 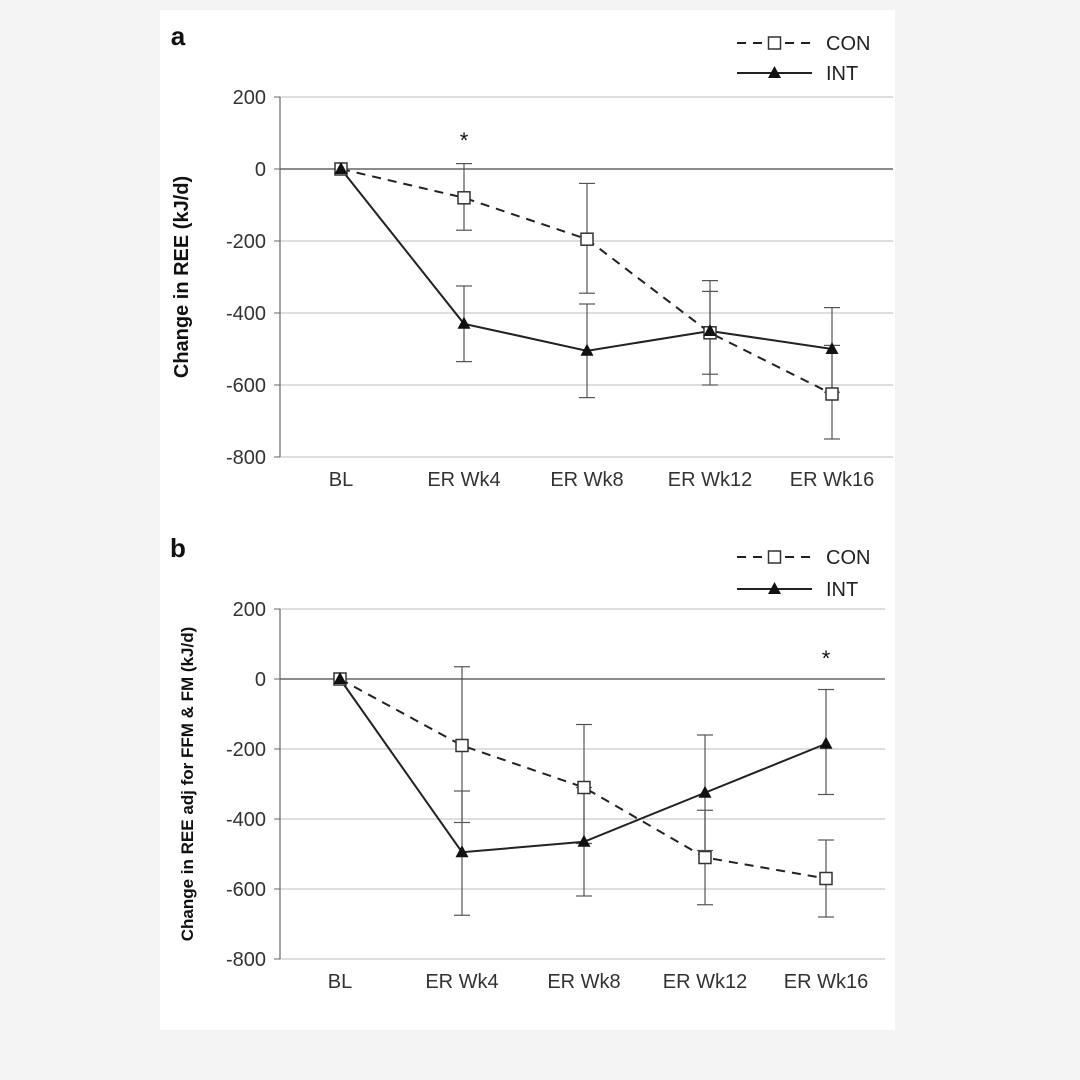 What do you see at coordinates (178, 36) in the screenshot?
I see `panel-label: a` at bounding box center [178, 36].